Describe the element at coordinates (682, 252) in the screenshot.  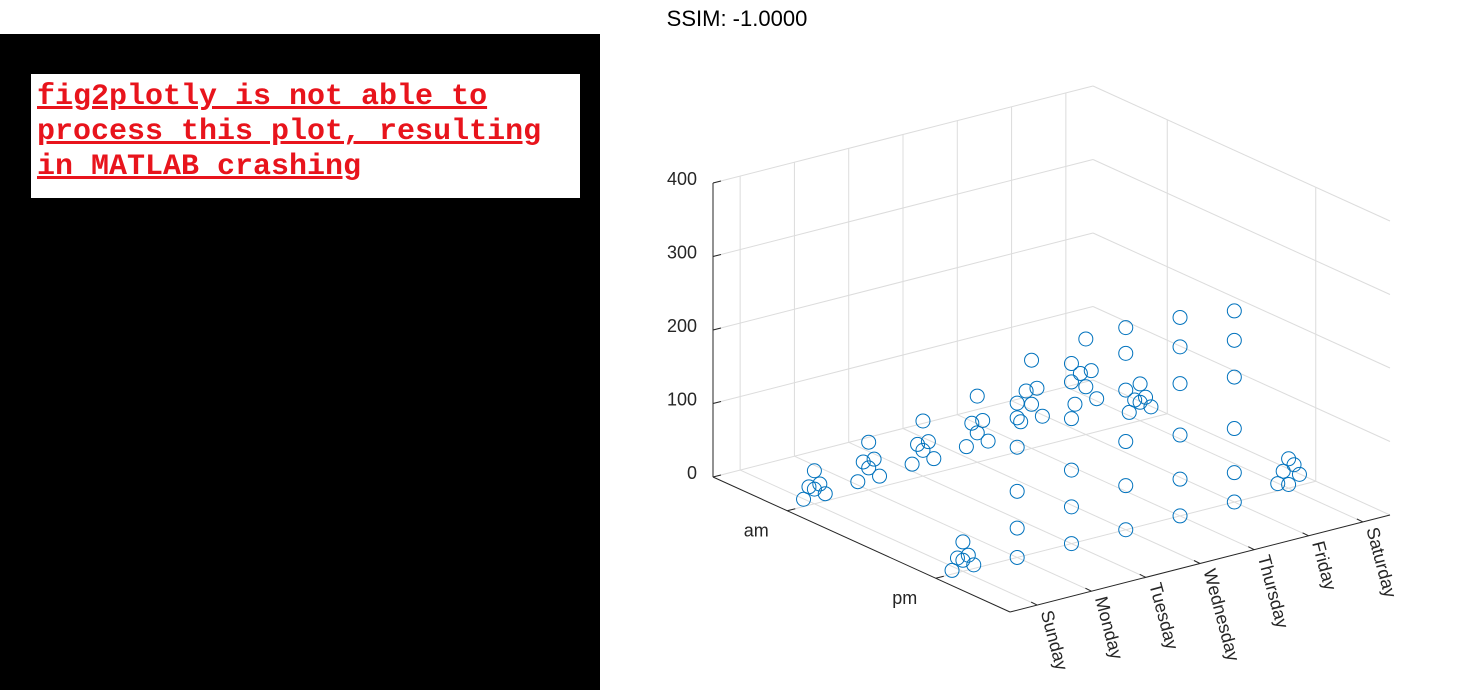
I see `z-tick-label: 300` at that location.